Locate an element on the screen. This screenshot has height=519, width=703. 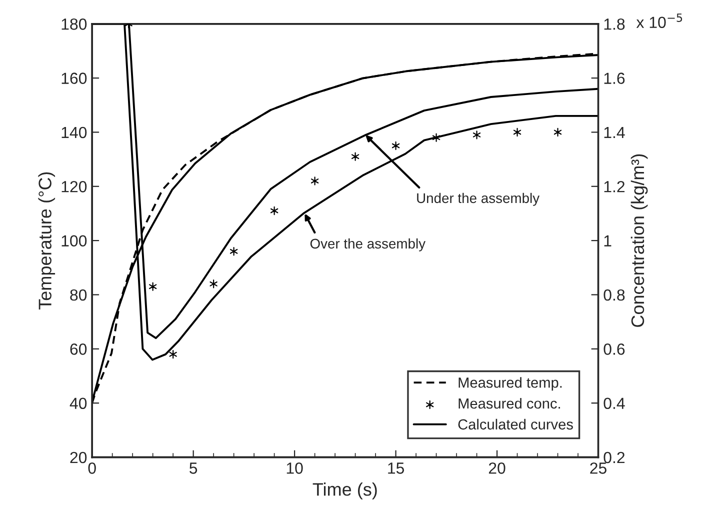
annotation: Over the assembly is located at coordinates (368, 245).